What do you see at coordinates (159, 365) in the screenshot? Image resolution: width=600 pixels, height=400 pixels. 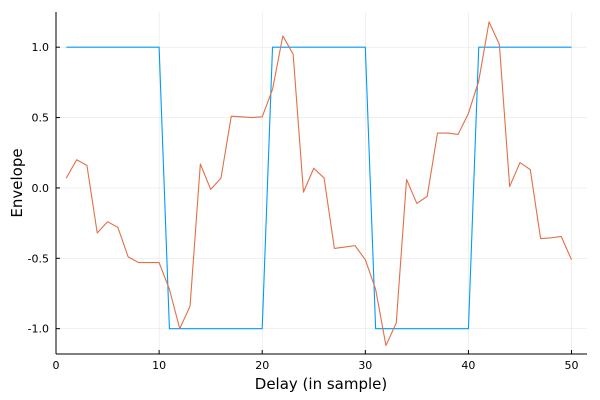 I see `x-tick-label: 10` at bounding box center [159, 365].